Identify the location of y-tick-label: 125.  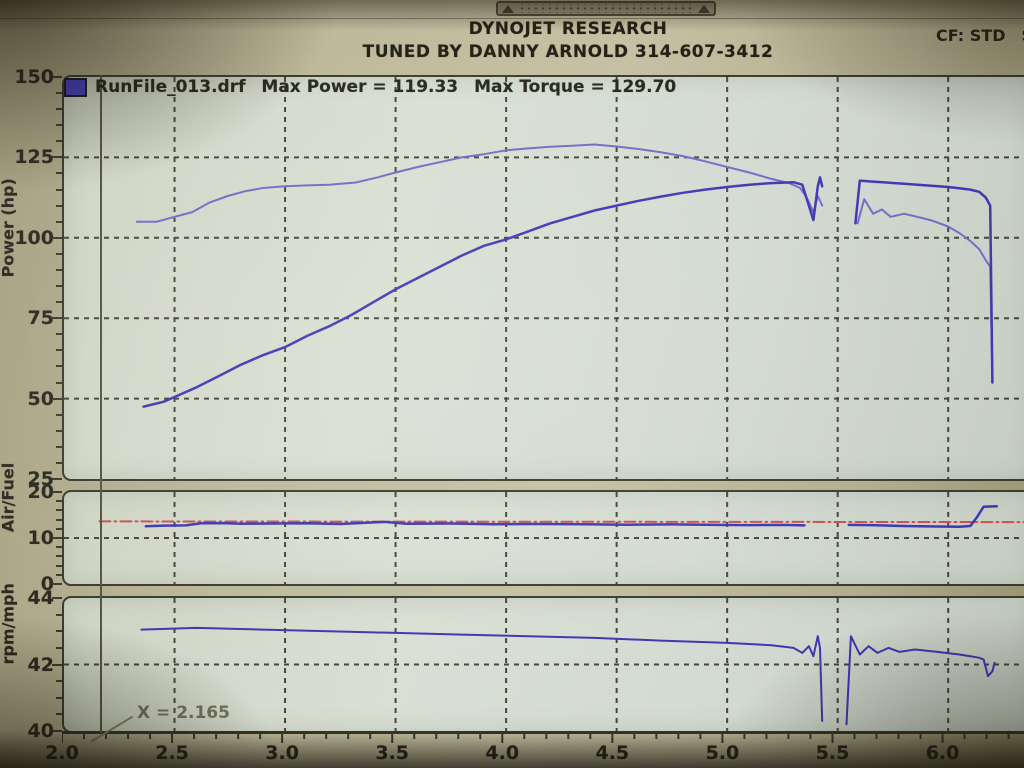
(34, 157).